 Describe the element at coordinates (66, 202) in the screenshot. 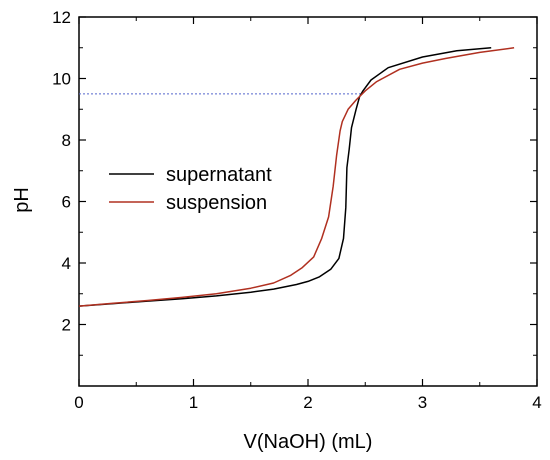

I see `y-tick-label: 6` at that location.